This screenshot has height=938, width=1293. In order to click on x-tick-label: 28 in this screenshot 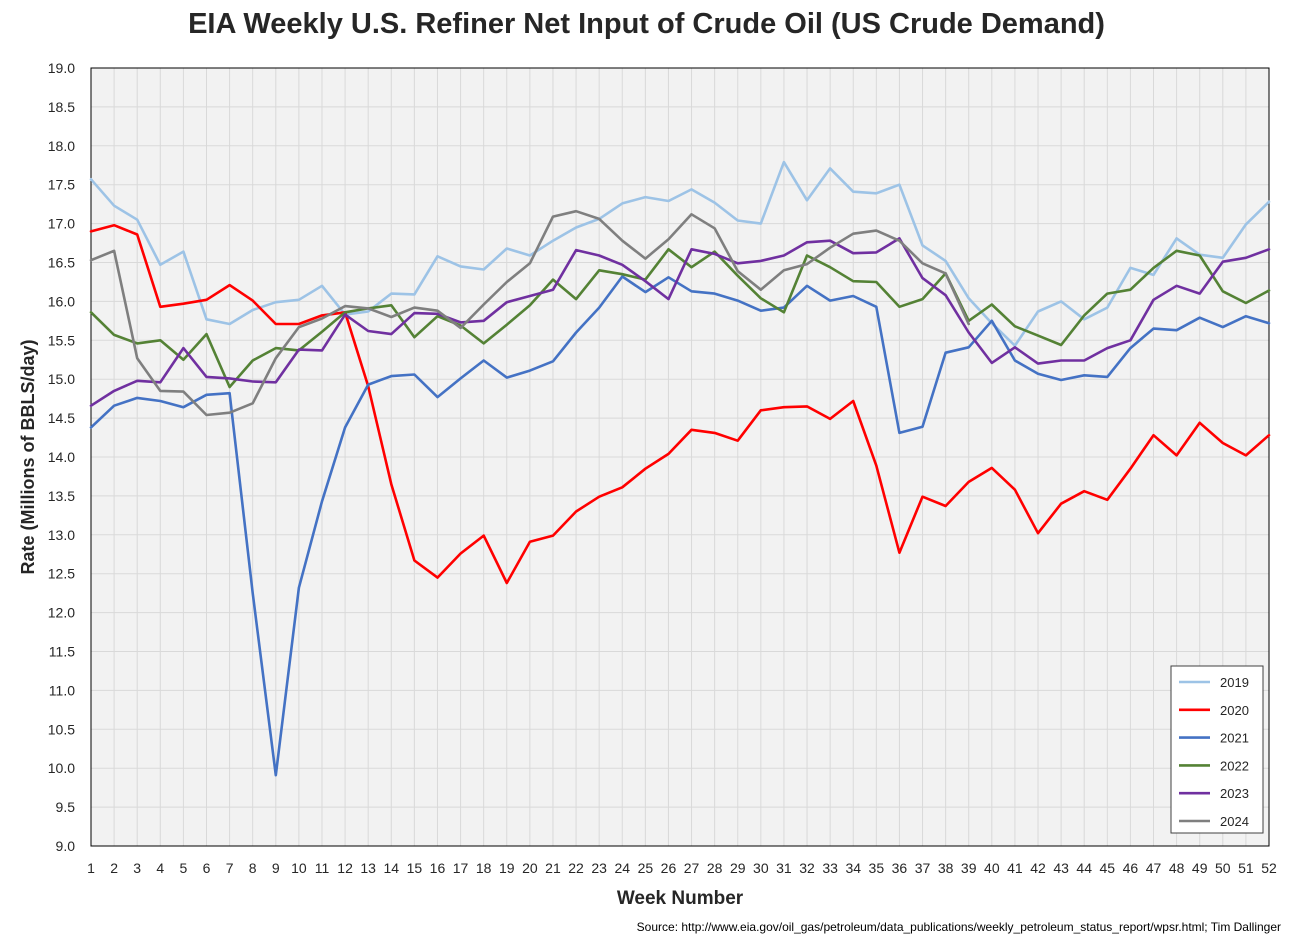, I will do `click(715, 868)`.